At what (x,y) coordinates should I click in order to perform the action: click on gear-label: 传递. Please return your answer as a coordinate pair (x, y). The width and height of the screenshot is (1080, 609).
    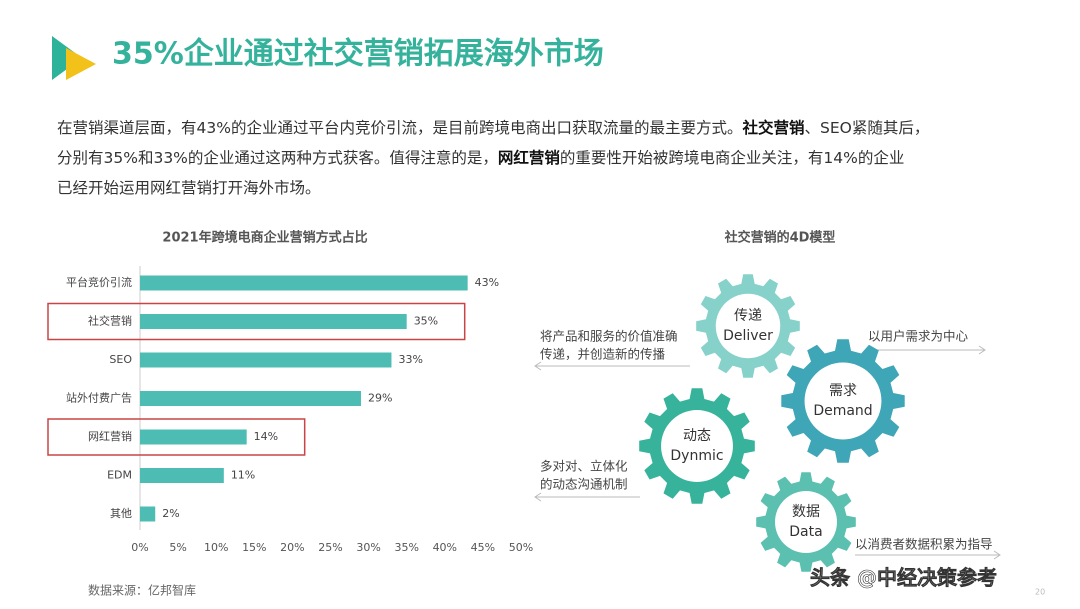
    Looking at the image, I should click on (748, 316).